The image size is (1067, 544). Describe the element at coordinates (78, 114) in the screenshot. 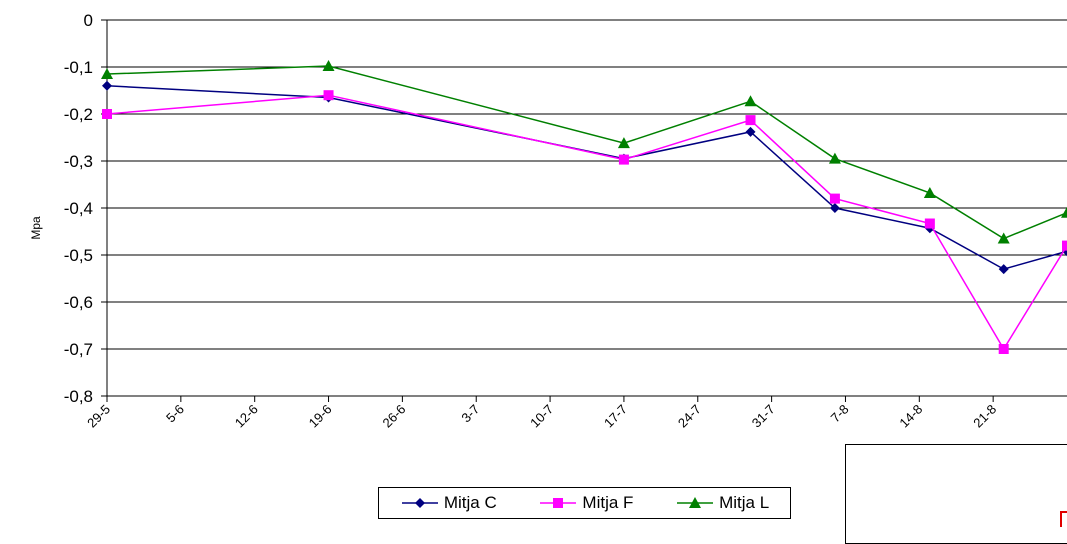

I see `y-tick-label: -0,2` at that location.